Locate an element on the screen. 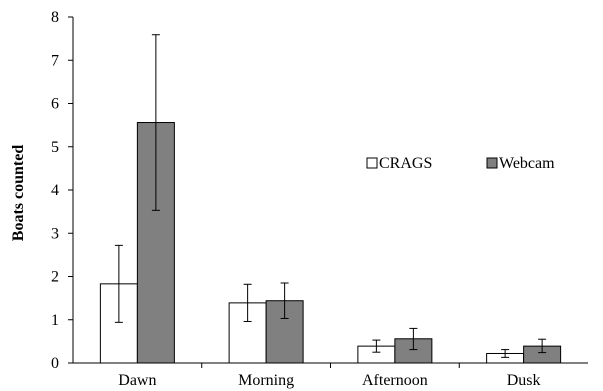 This screenshot has height=391, width=603. y-tick-label: 1 is located at coordinates (55, 320).